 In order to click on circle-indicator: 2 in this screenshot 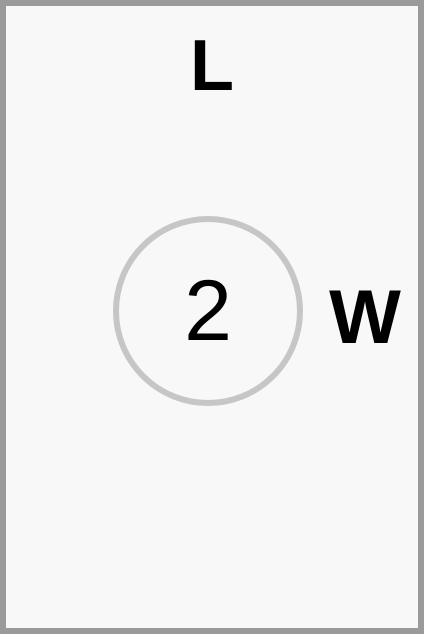, I will do `click(208, 311)`.